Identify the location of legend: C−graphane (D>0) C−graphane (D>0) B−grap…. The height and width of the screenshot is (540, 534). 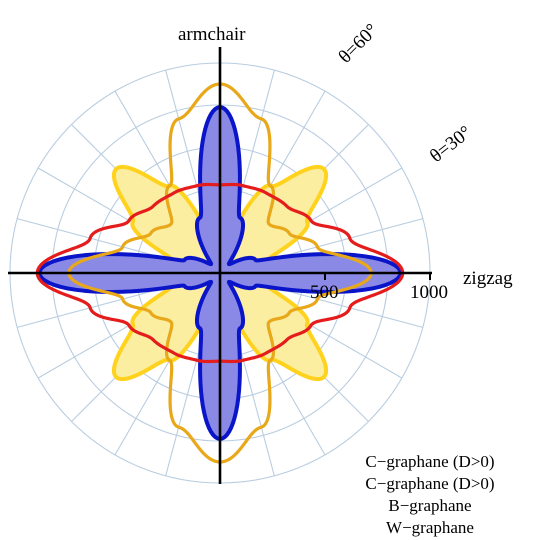
(429, 494).